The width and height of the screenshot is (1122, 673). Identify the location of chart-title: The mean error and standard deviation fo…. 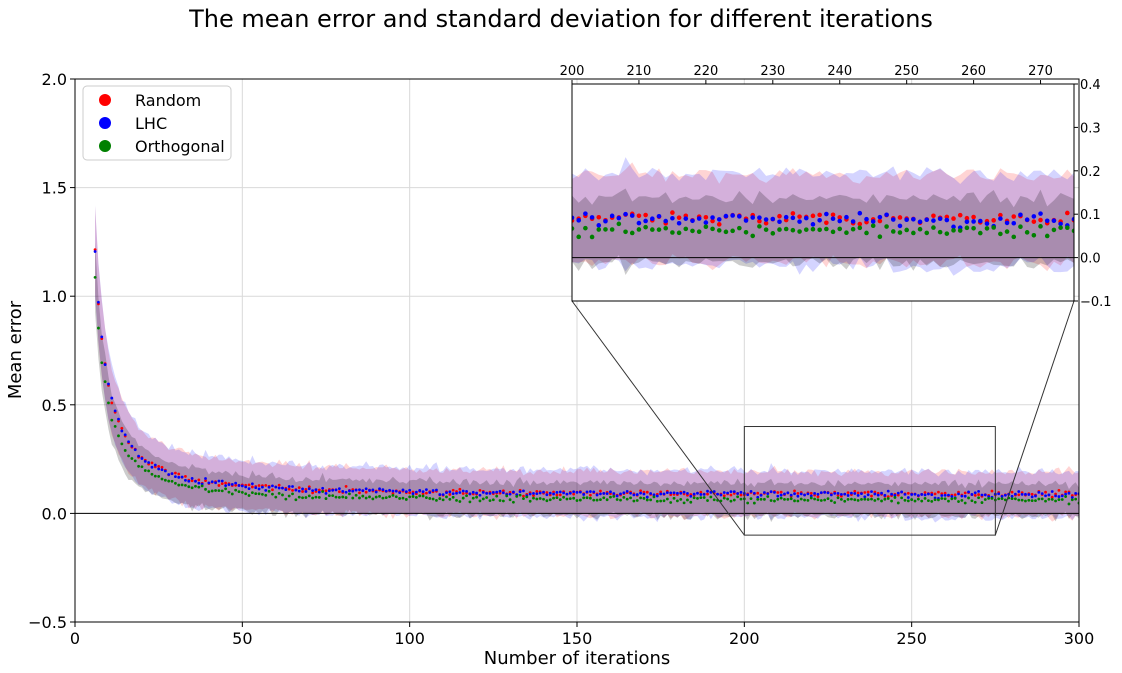
(560, 19).